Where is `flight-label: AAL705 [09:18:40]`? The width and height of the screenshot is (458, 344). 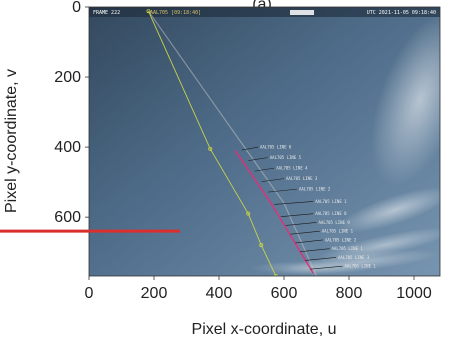
flight-label: AAL705 [09:18:40] is located at coordinates (175, 13).